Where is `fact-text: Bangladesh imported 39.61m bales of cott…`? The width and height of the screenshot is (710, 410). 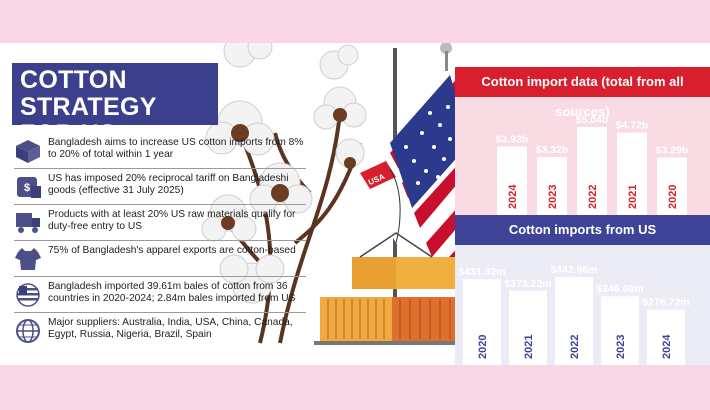 fact-text: Bangladesh imported 39.61m bales of cott… is located at coordinates (172, 293).